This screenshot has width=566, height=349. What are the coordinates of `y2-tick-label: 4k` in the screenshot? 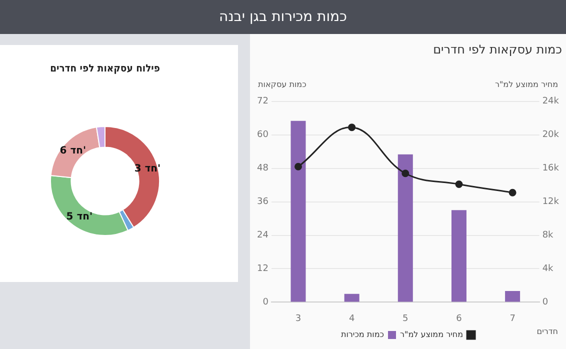 It's located at (548, 269).